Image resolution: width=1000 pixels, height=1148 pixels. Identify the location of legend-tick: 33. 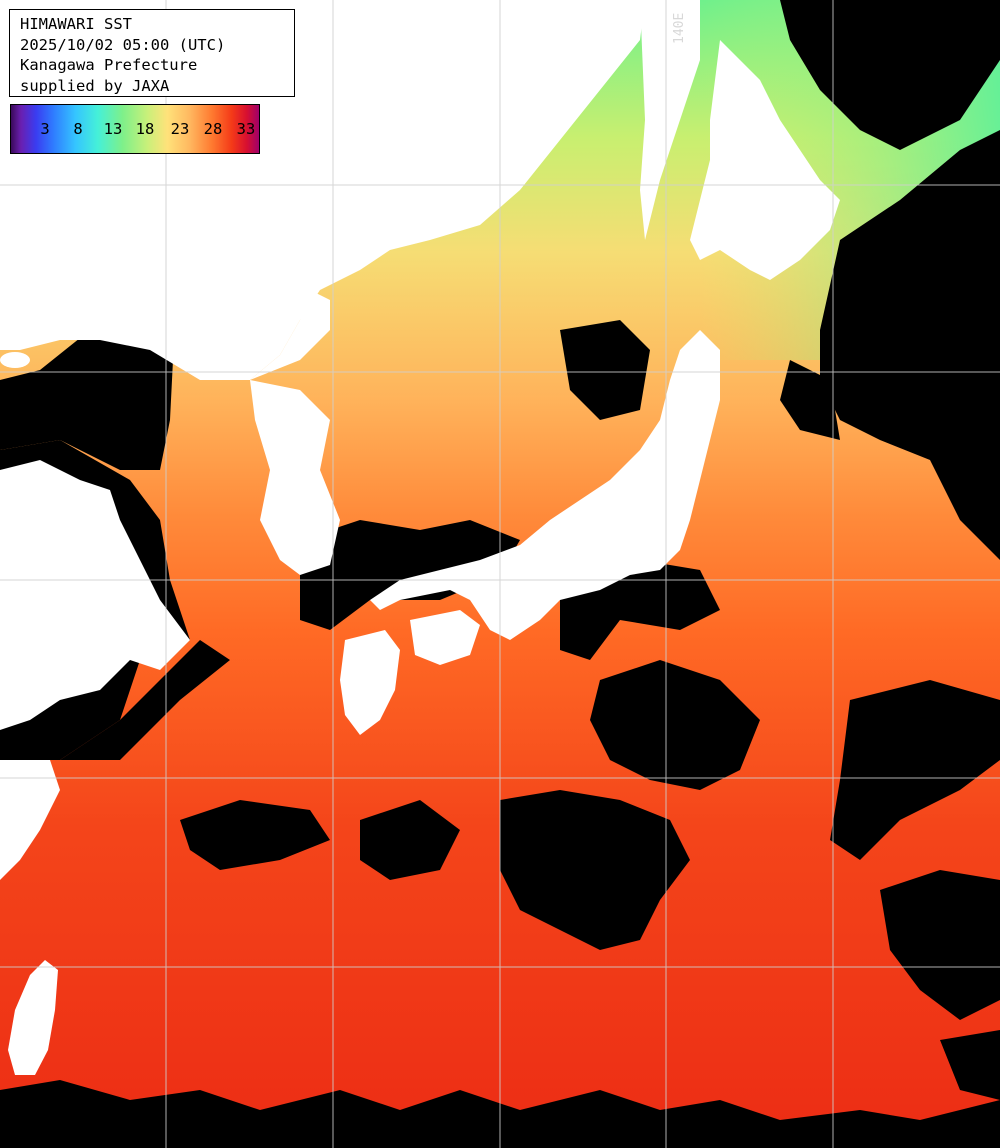
(246, 129).